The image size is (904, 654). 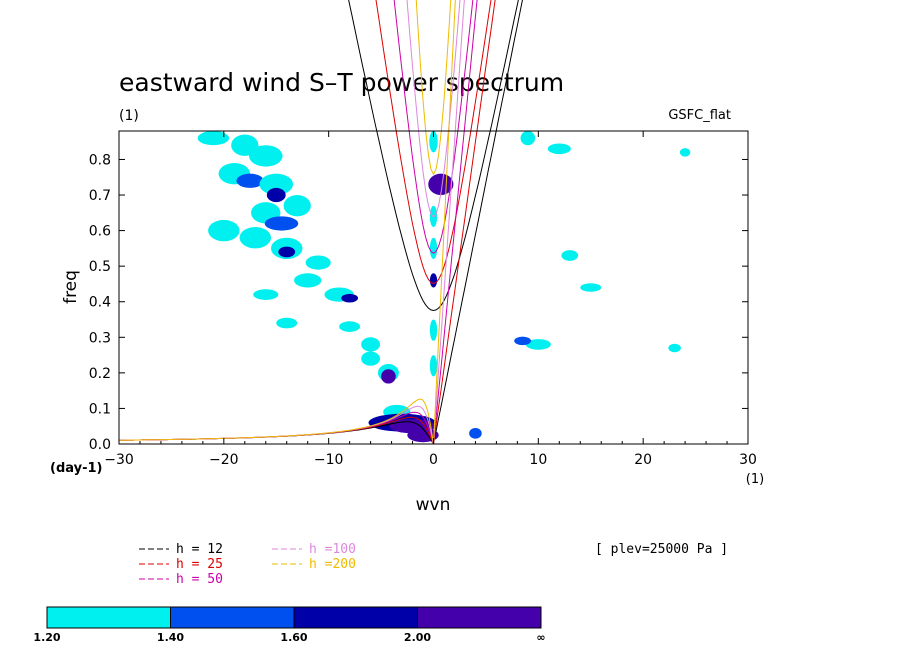 I want to click on legend-label-1: h = 25, so click(x=199, y=564).